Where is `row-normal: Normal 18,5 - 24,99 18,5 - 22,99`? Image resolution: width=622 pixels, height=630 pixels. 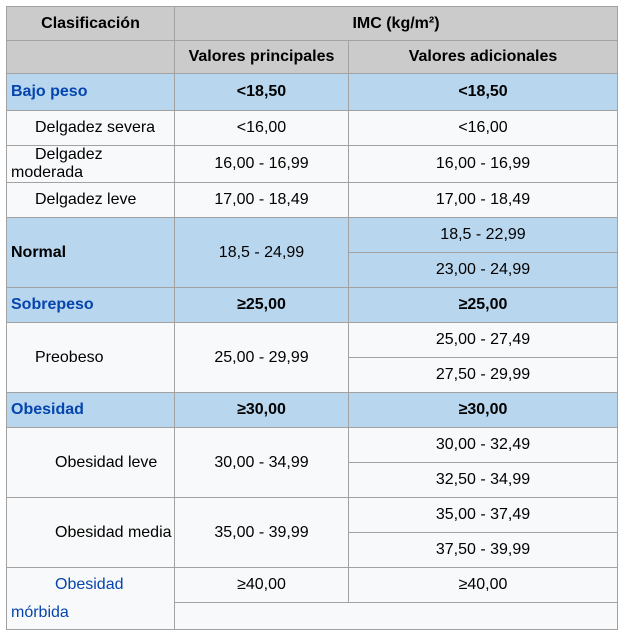
row-normal: Normal 18,5 - 24,99 18,5 - 22,99 is located at coordinates (312, 252).